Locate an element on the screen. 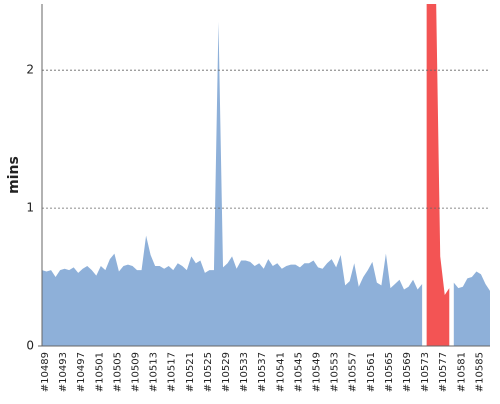 The image size is (500, 404). x-tick-label: #10573 is located at coordinates (425, 372).